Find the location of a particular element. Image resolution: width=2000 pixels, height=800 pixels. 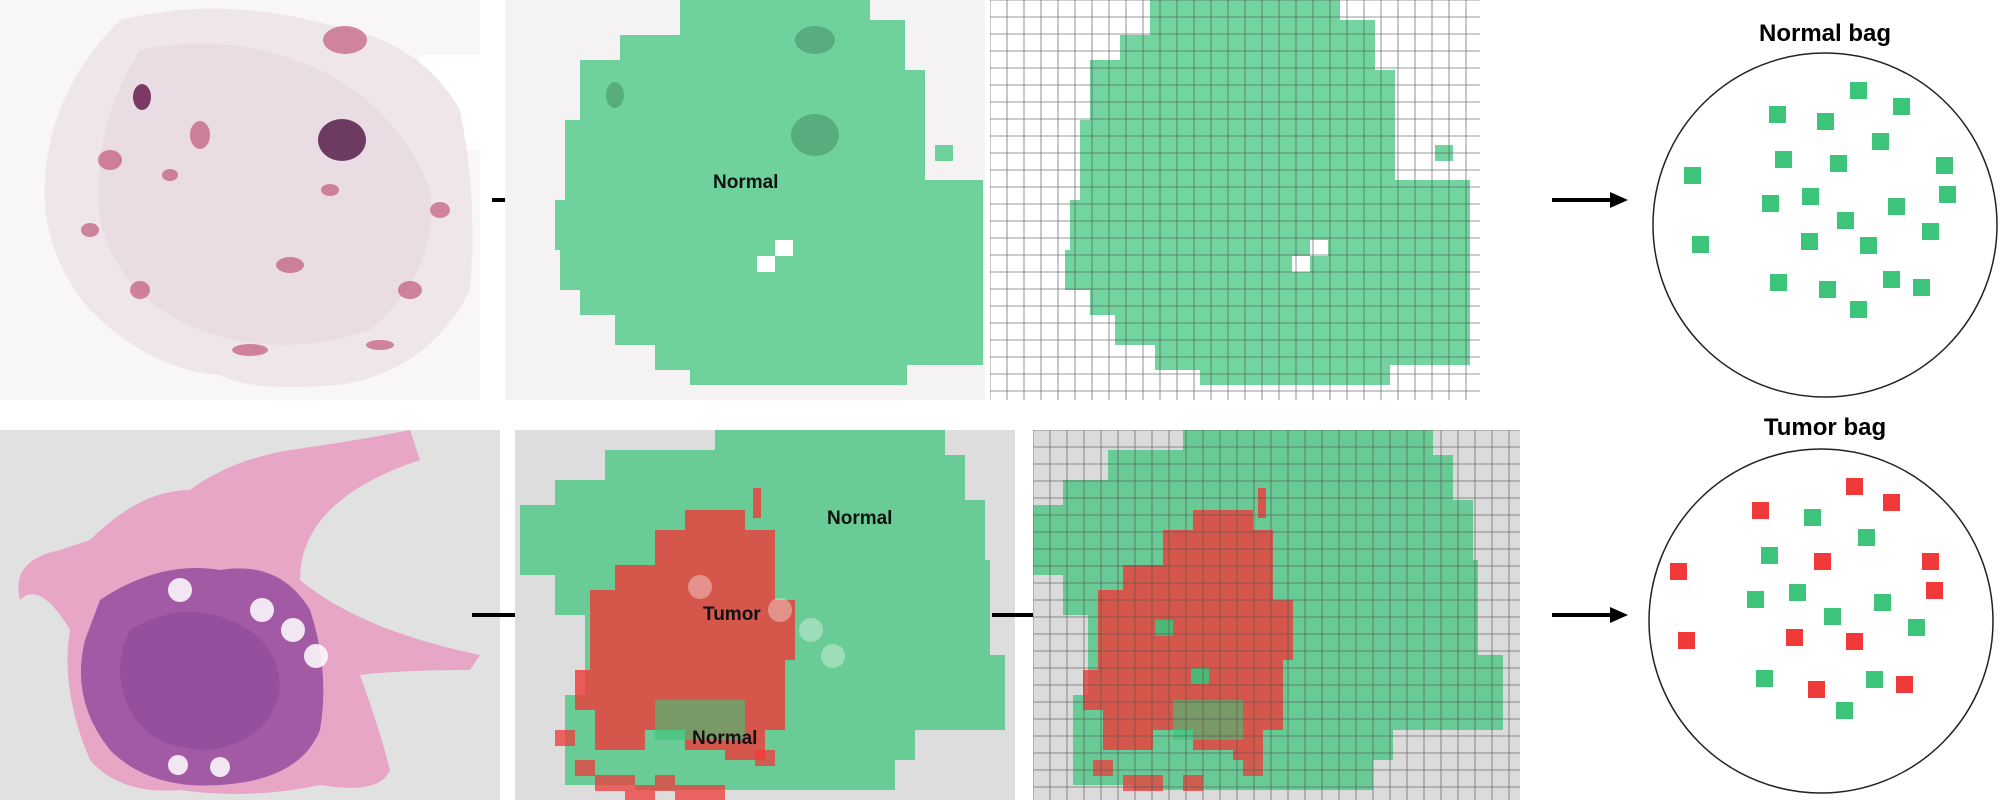

row1-tile-grid is located at coordinates (1235, 200).